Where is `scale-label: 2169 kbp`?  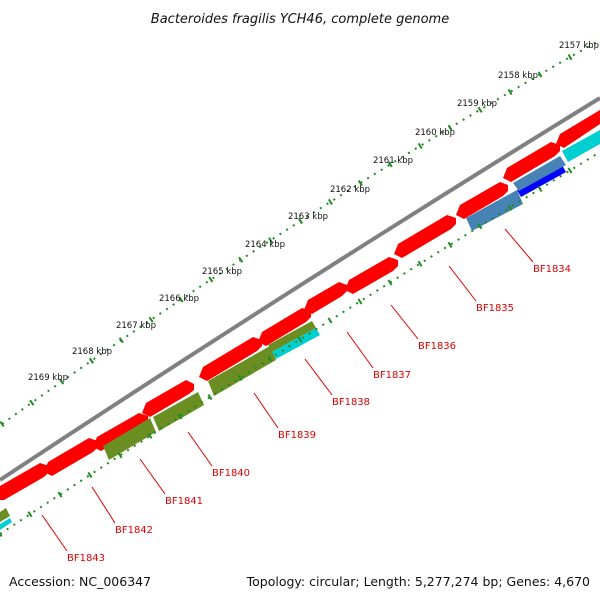 scale-label: 2169 kbp is located at coordinates (48, 378).